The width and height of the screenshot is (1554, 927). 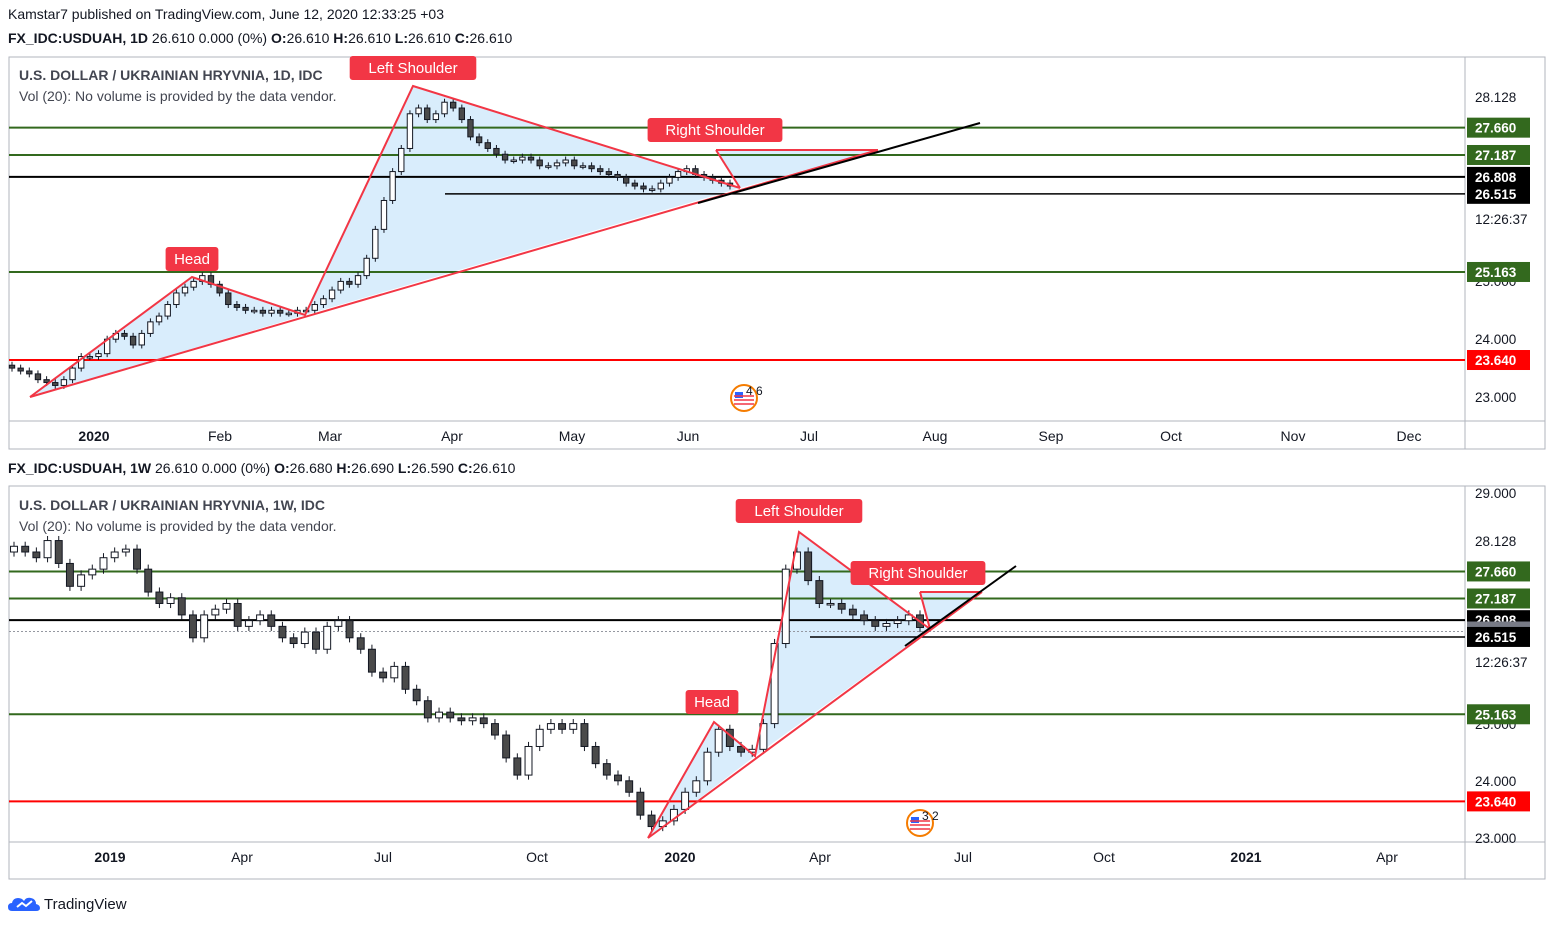 I want to click on time-tick-9: Oct, so click(x=1171, y=436).